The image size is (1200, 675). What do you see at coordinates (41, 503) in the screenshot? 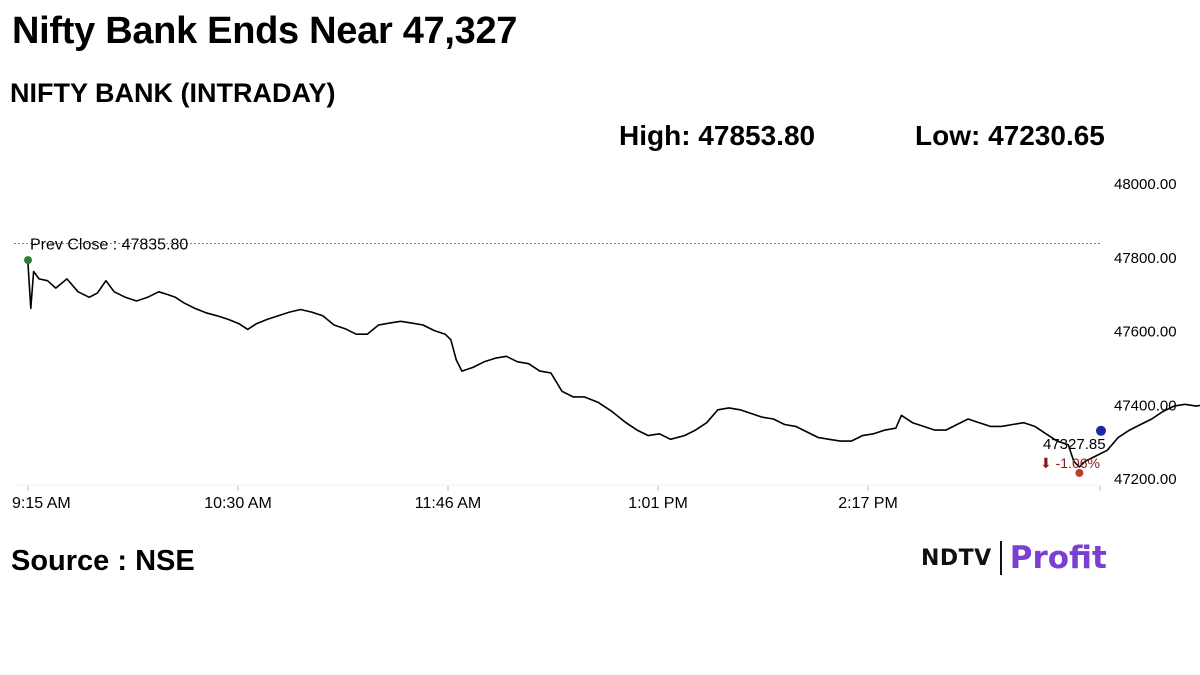
I see `x-tick-label: 9:15 AM` at bounding box center [41, 503].